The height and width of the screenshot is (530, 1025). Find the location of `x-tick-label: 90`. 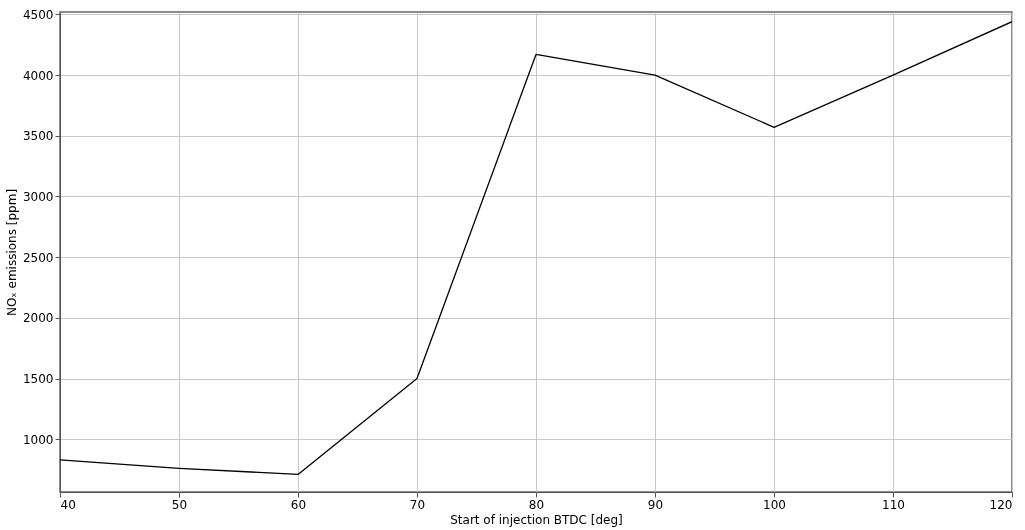

x-tick-label: 90 is located at coordinates (655, 504).